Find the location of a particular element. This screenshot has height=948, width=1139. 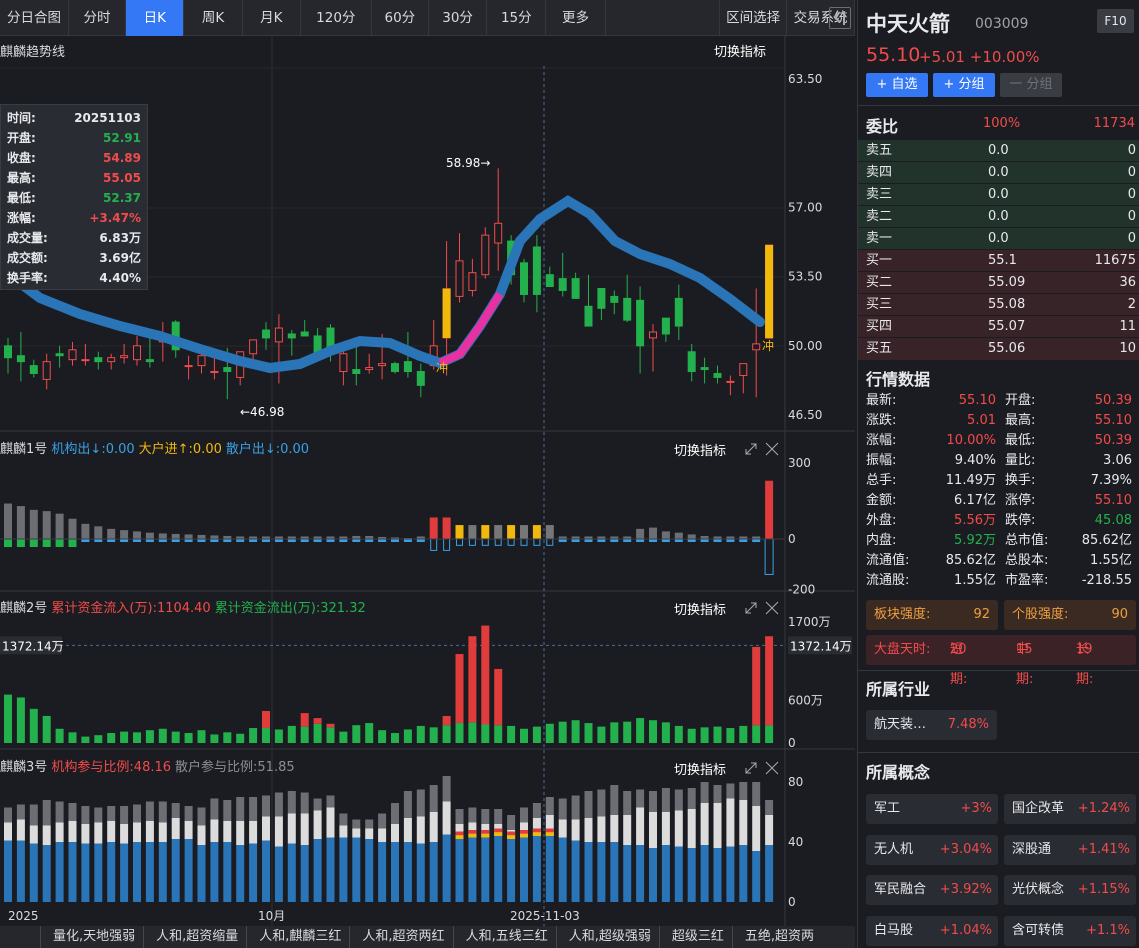

ask-row: 卖四 0.0 0 is located at coordinates (998, 173).